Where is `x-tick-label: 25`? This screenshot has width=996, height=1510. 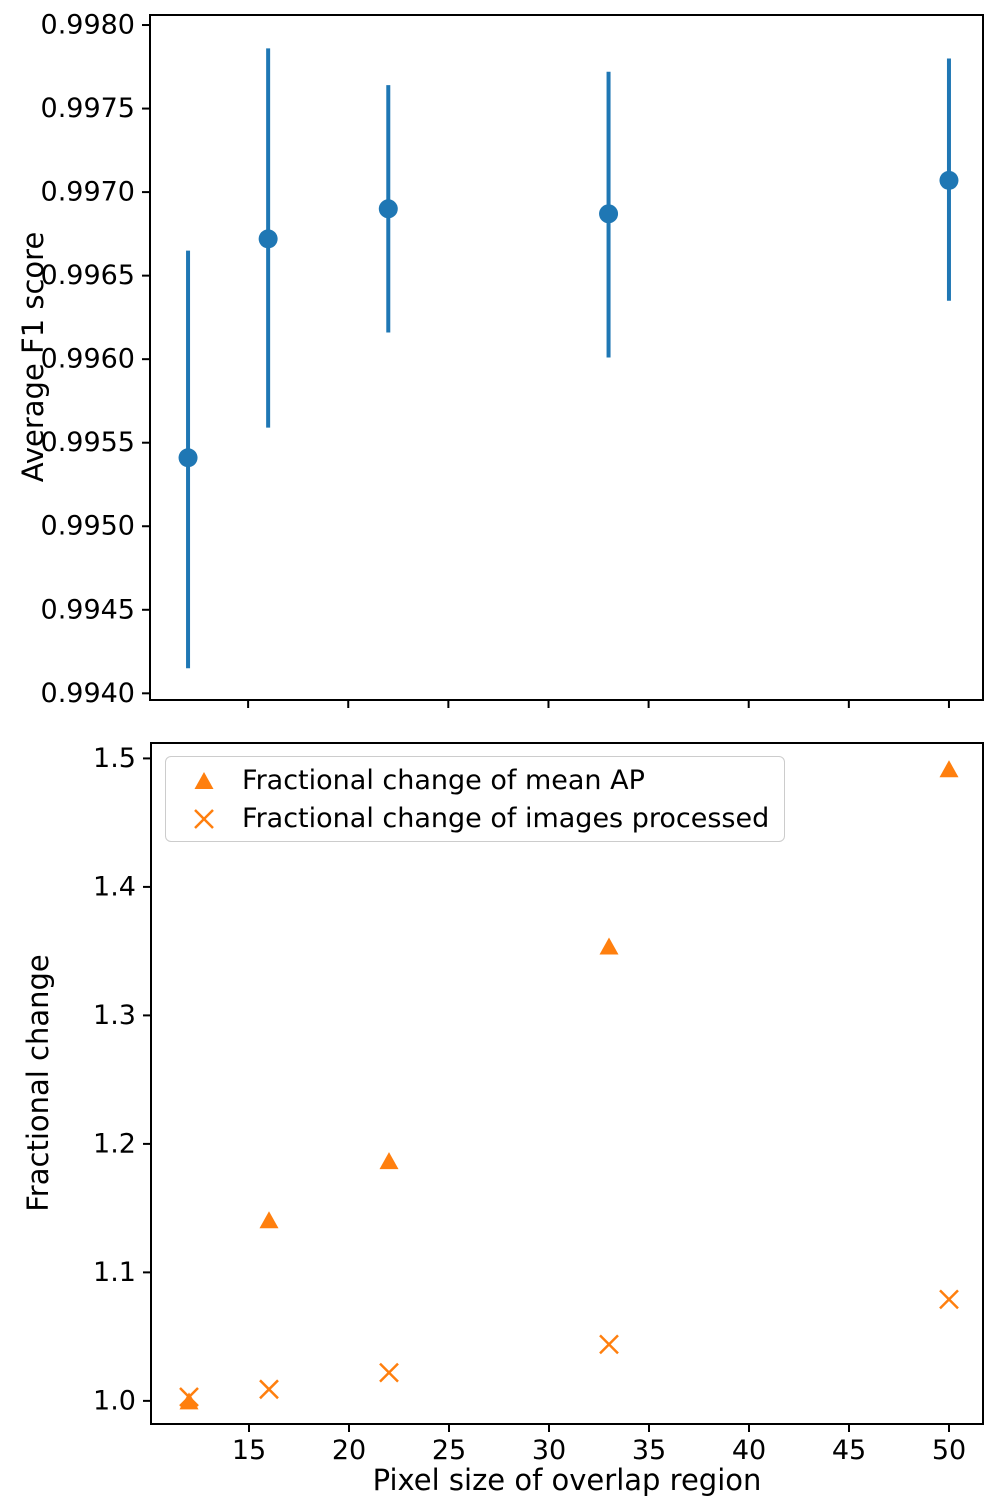 x-tick-label: 25 is located at coordinates (449, 1450).